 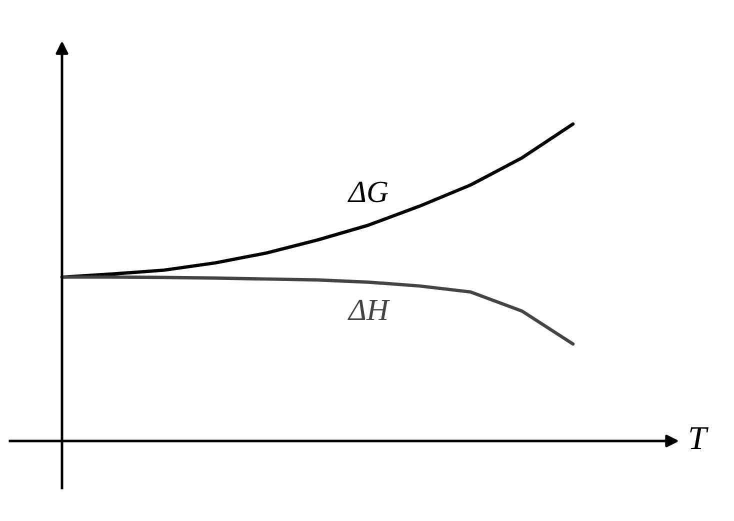 I want to click on series-label: ΔG, so click(x=368, y=192).